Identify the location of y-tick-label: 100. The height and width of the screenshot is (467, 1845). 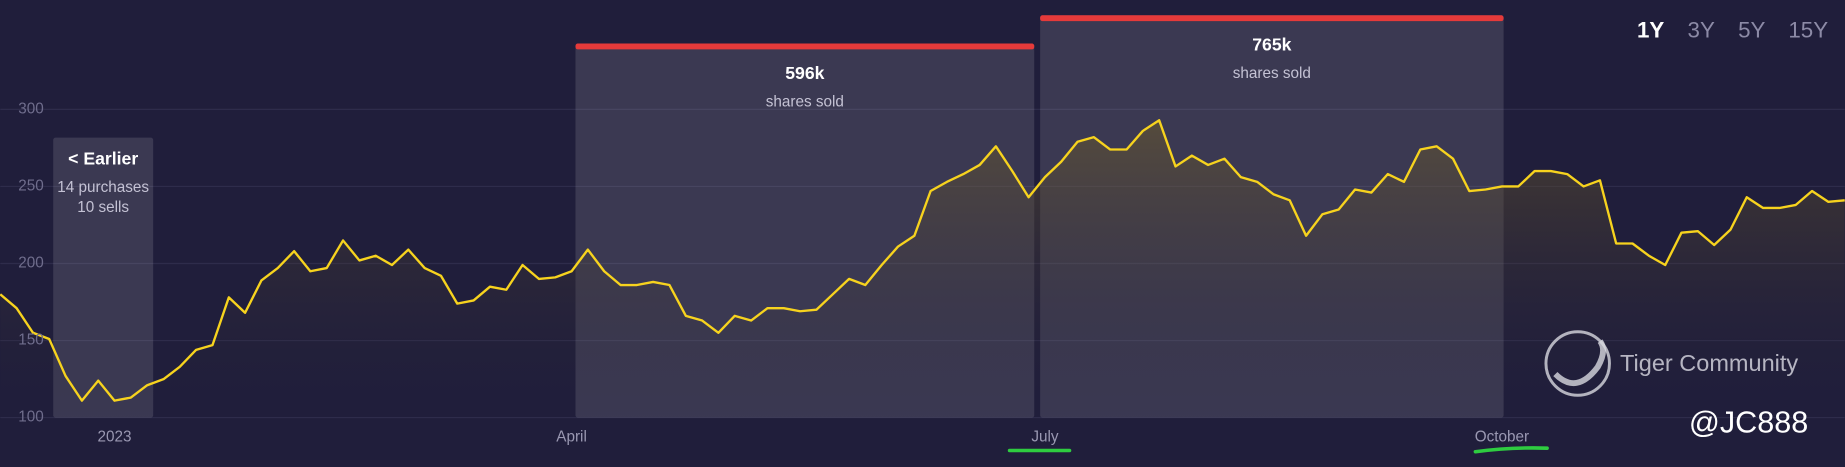
(30, 417).